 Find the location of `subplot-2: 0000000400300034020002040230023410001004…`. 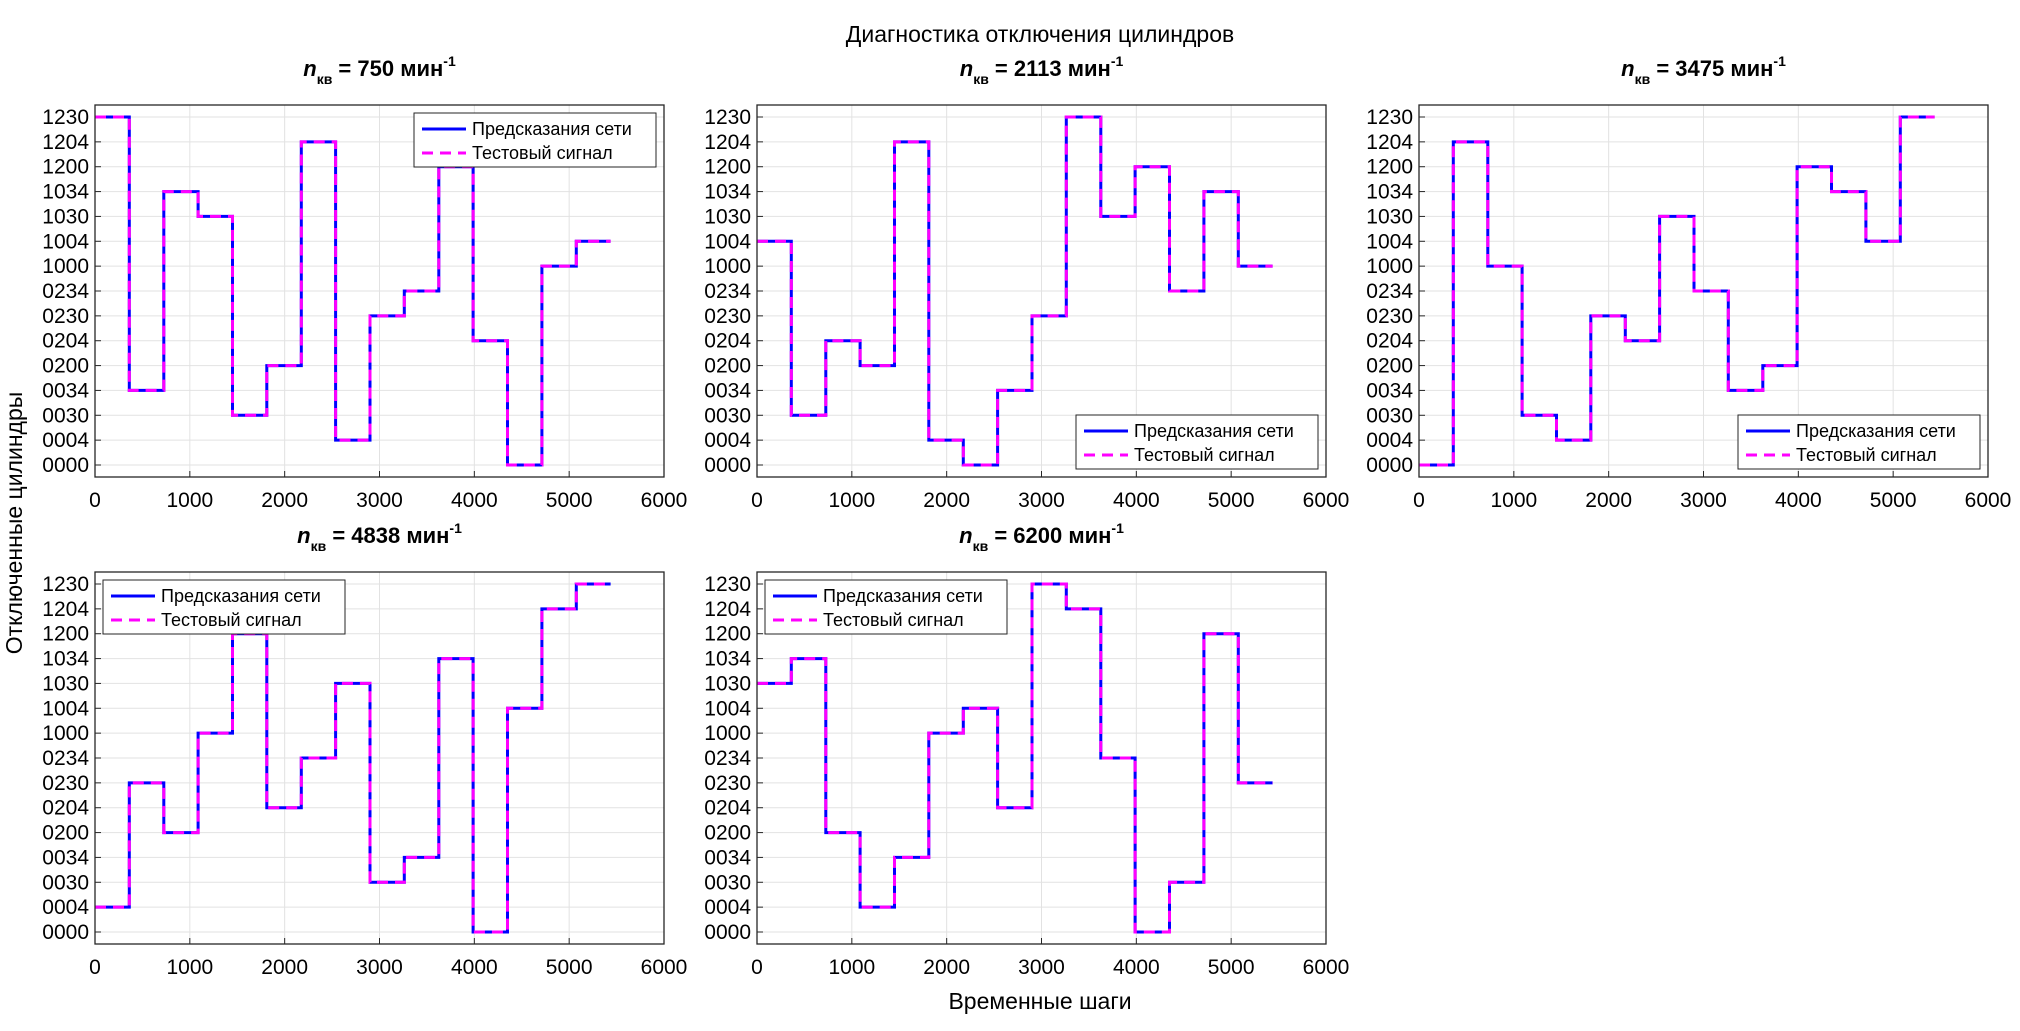

subplot-2: 0000000400300034020002040230023410001004… is located at coordinates (1026, 282).